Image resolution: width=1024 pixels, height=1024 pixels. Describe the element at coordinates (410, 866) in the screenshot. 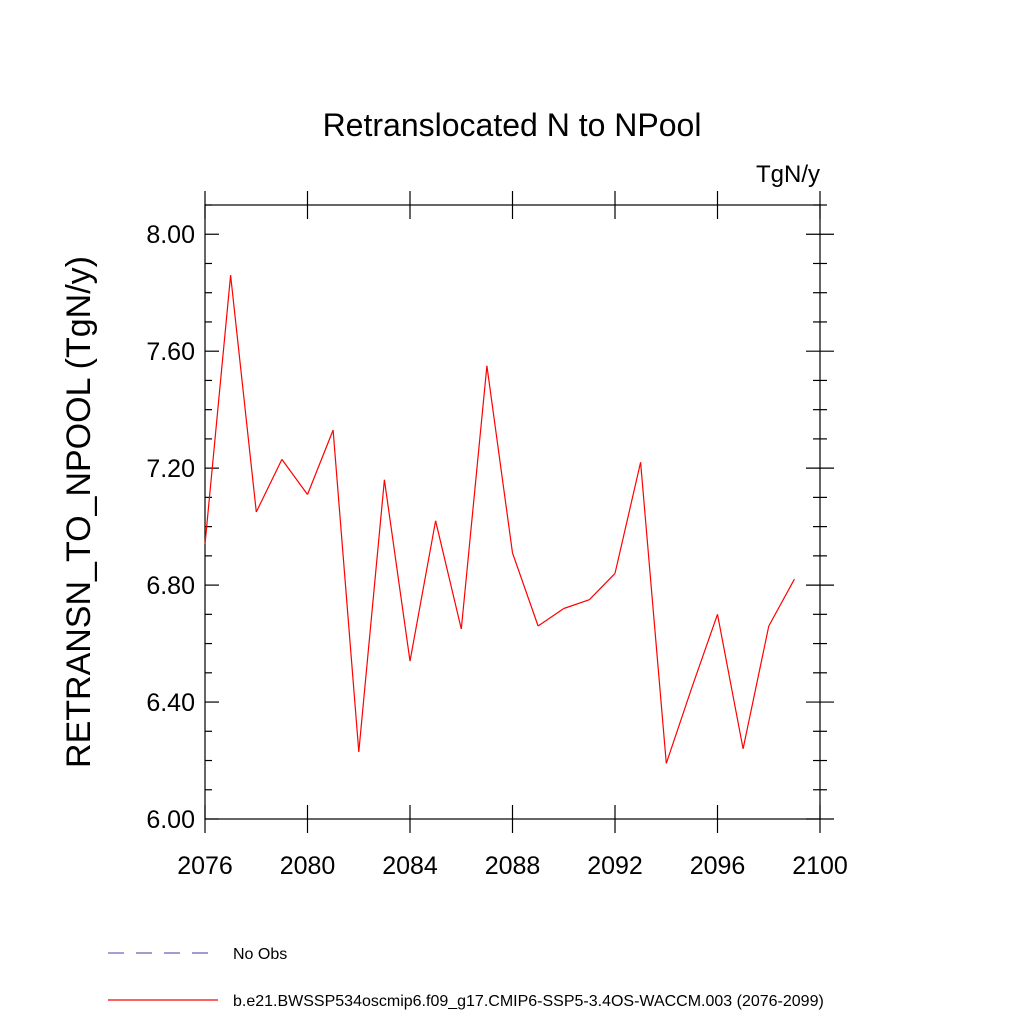

I see `x-tick-label: 2084` at that location.